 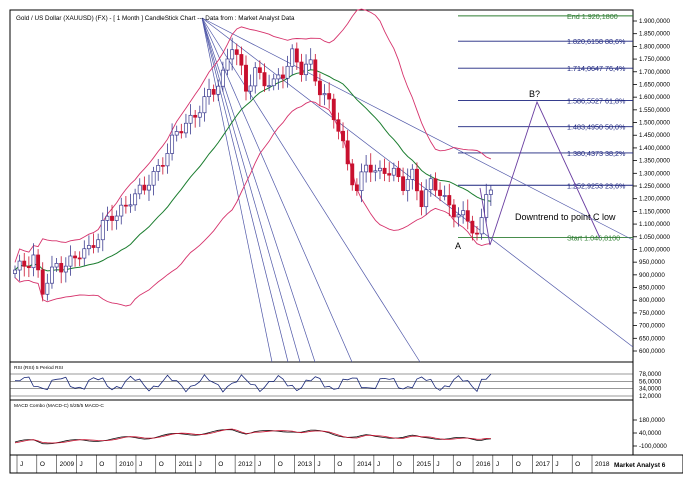 I want to click on rsi-tick-label: 56,0000, so click(x=650, y=381).